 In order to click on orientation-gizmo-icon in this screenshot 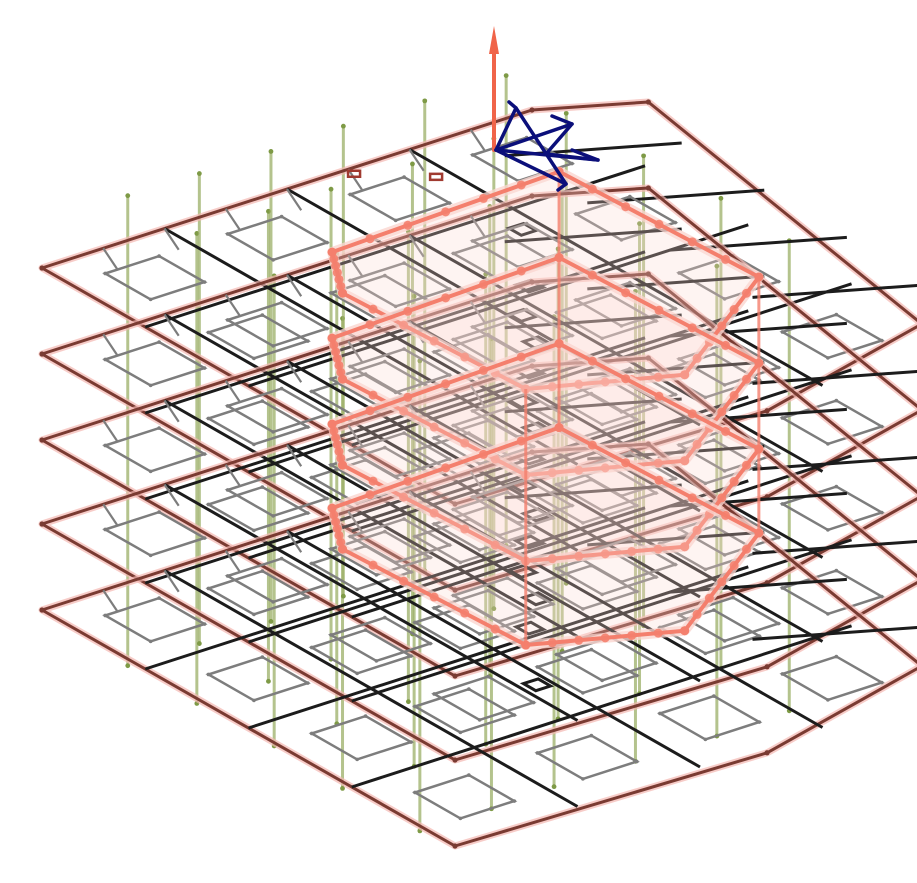, I will do `click(547, 146)`.